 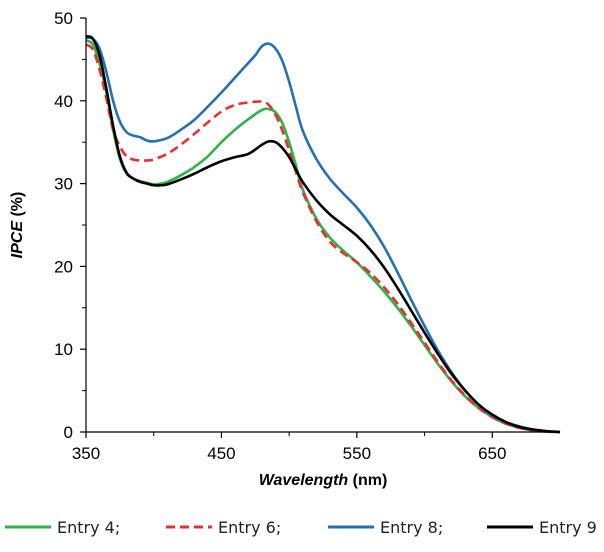 I want to click on y-axis-title-main: IPCE, so click(x=17, y=239).